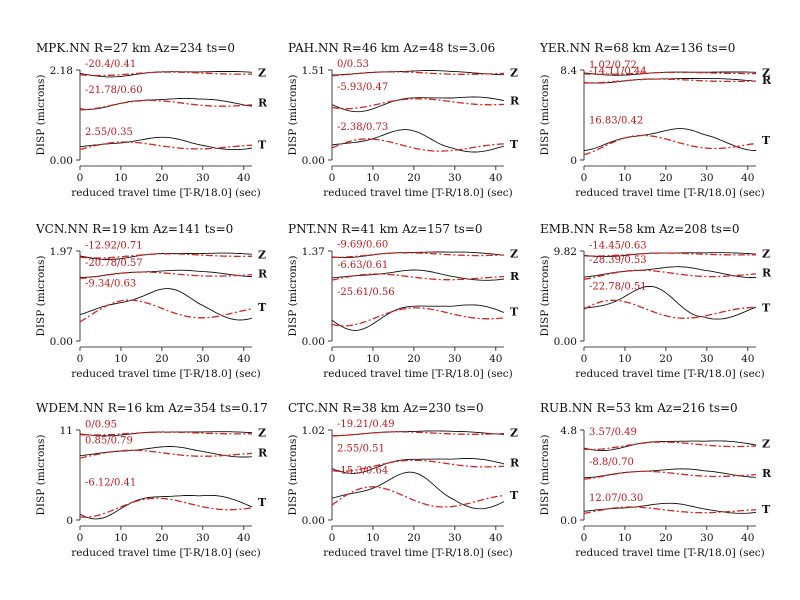 Image resolution: width=800 pixels, height=600 pixels. What do you see at coordinates (362, 127) in the screenshot?
I see `component-annotation: -2.38/0.73` at bounding box center [362, 127].